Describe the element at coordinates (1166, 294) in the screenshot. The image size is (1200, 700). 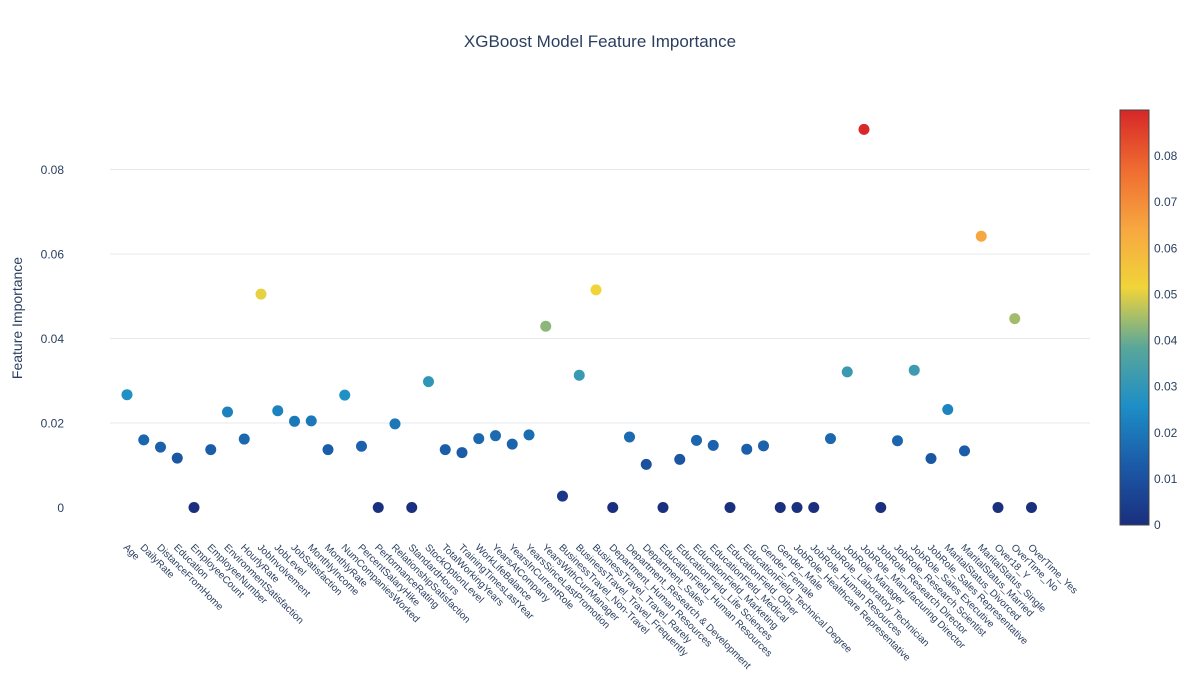
I see `colorbar-tick-label: 0.05` at that location.